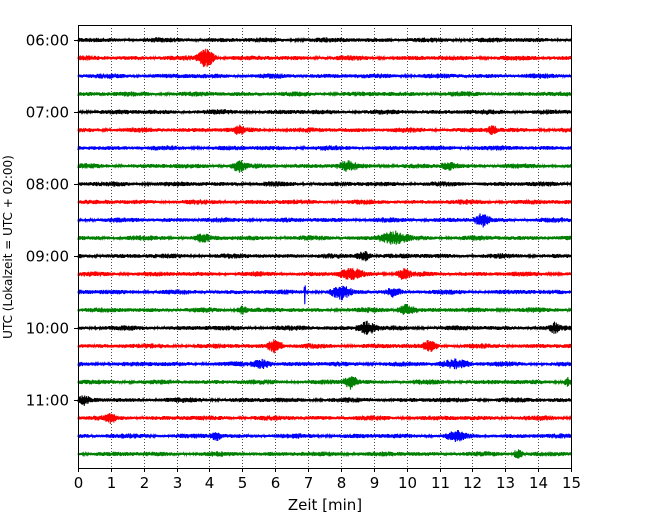 Image resolution: width=650 pixels, height=520 pixels. What do you see at coordinates (327, 480) in the screenshot?
I see `x-axis-ticks: 0 1 2 3 4 5 6 7 8 9 10 11 12 13 14 15` at bounding box center [327, 480].